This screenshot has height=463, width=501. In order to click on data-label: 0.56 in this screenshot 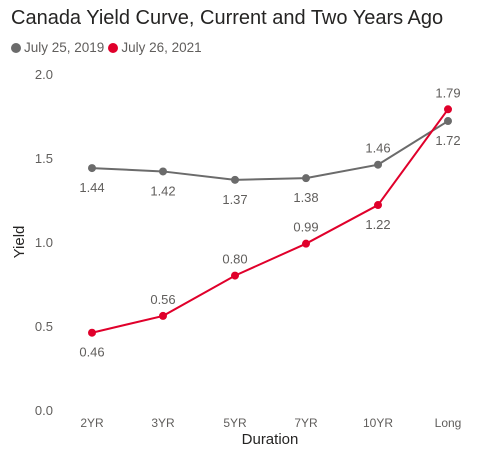, I will do `click(162, 299)`.